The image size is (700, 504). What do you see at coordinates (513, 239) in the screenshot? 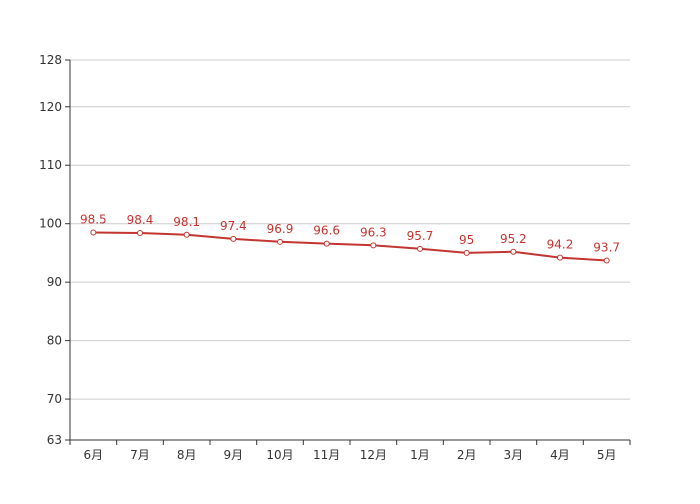
I see `data-label: 95.2` at bounding box center [513, 239].